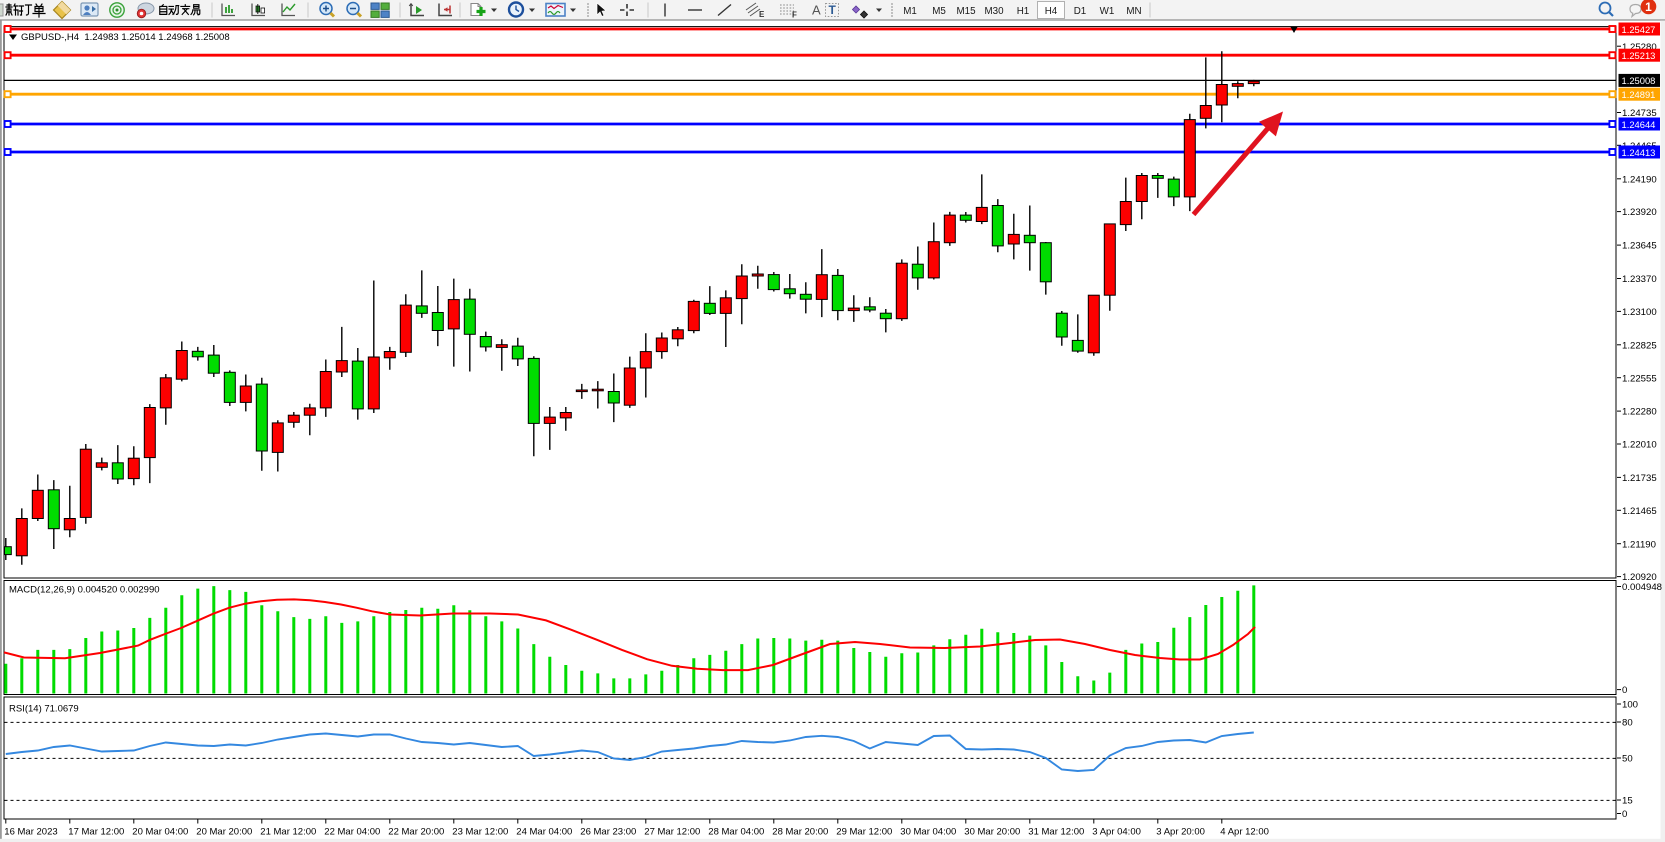 This screenshot has height=842, width=1665. Describe the element at coordinates (1639, 47) in the screenshot. I see `svg-text: 1.25280` at that location.